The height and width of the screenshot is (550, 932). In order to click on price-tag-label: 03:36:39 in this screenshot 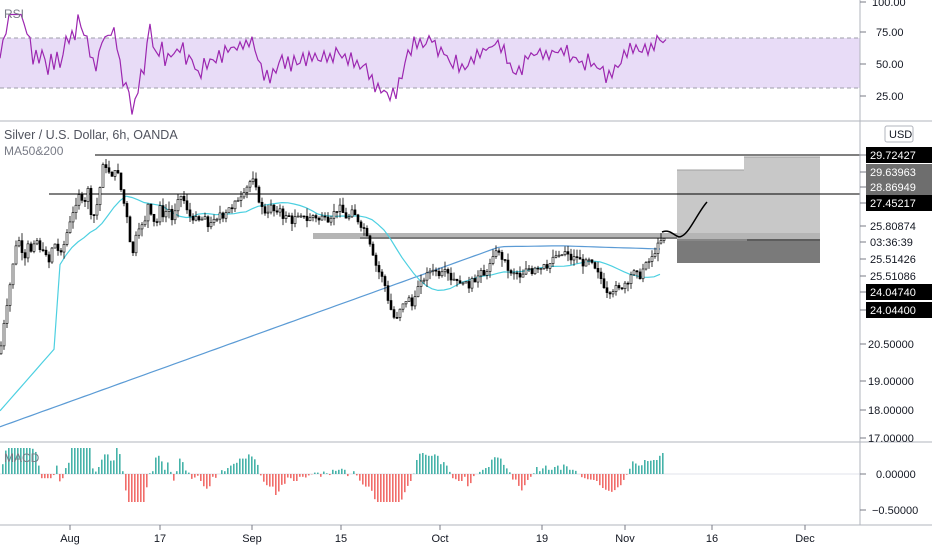, I will do `click(891, 243)`.